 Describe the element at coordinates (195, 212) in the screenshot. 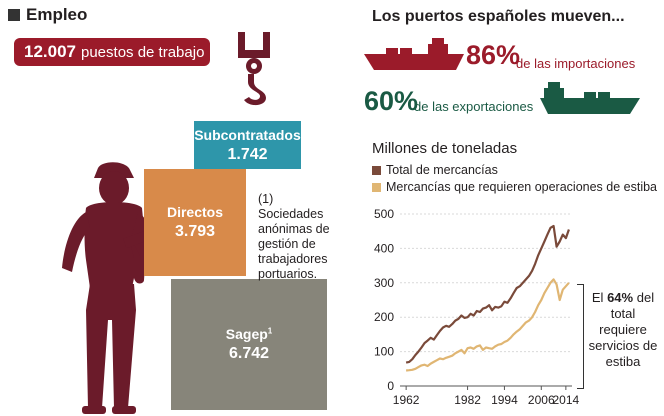

I see `box-label: Directos` at that location.